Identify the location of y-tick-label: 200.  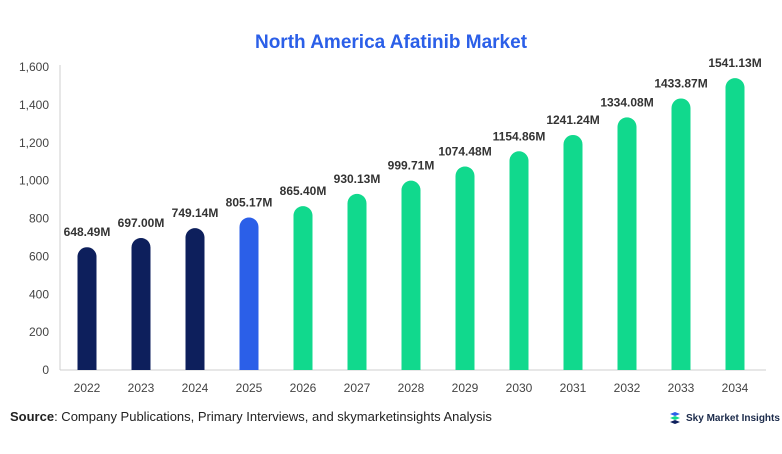
(39, 332).